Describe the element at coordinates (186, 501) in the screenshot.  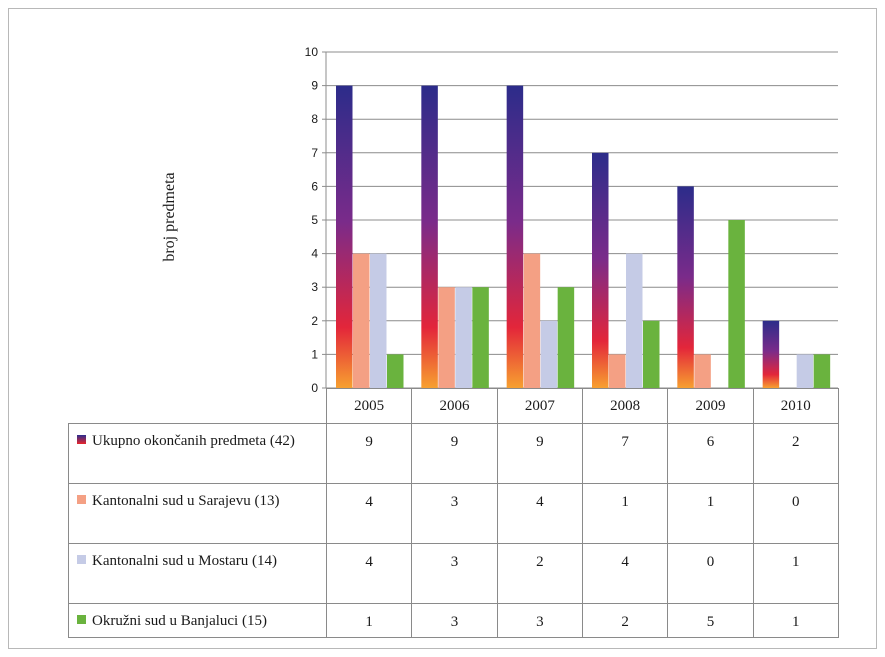
I see `series-name: Kantonalni sud u Sarajevu (13)` at that location.